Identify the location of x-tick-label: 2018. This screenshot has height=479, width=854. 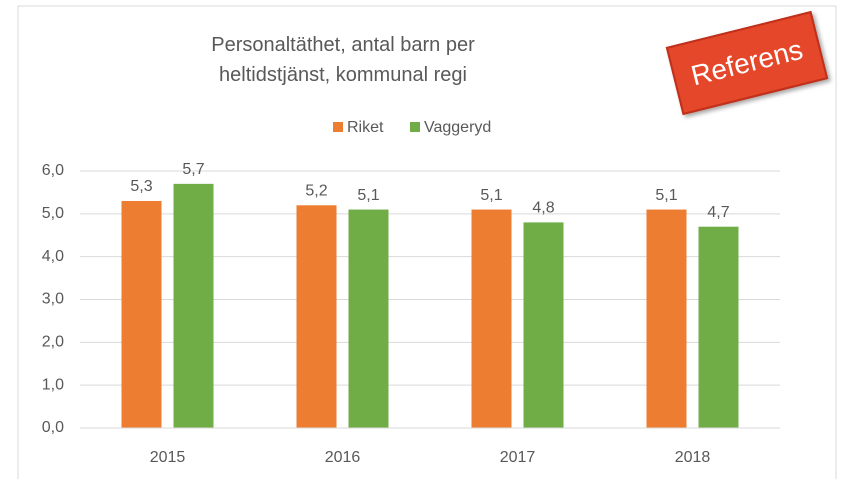
(693, 457).